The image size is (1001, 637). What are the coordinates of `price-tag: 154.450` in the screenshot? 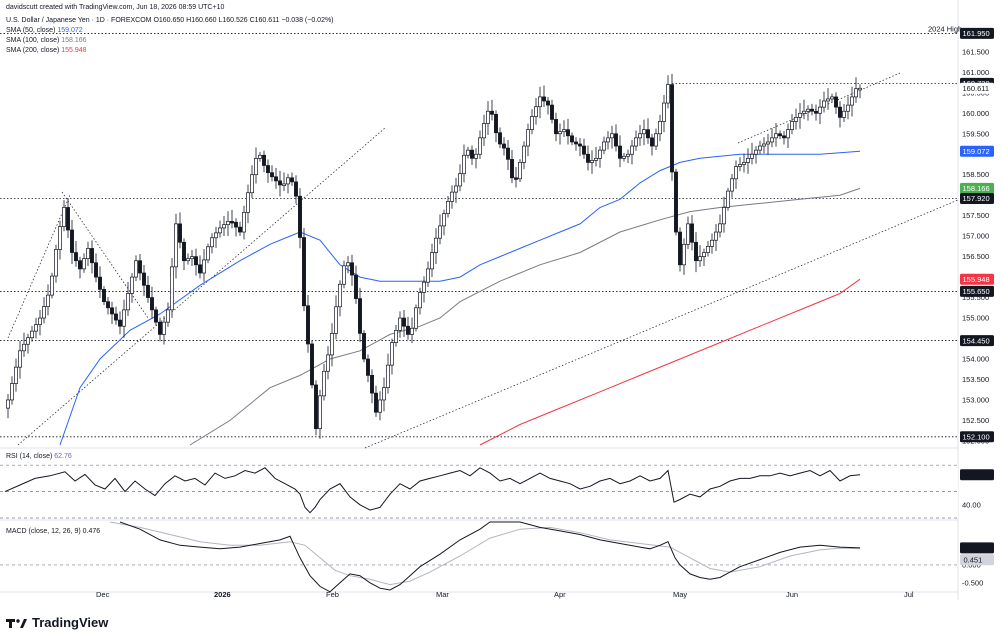 It's located at (977, 341).